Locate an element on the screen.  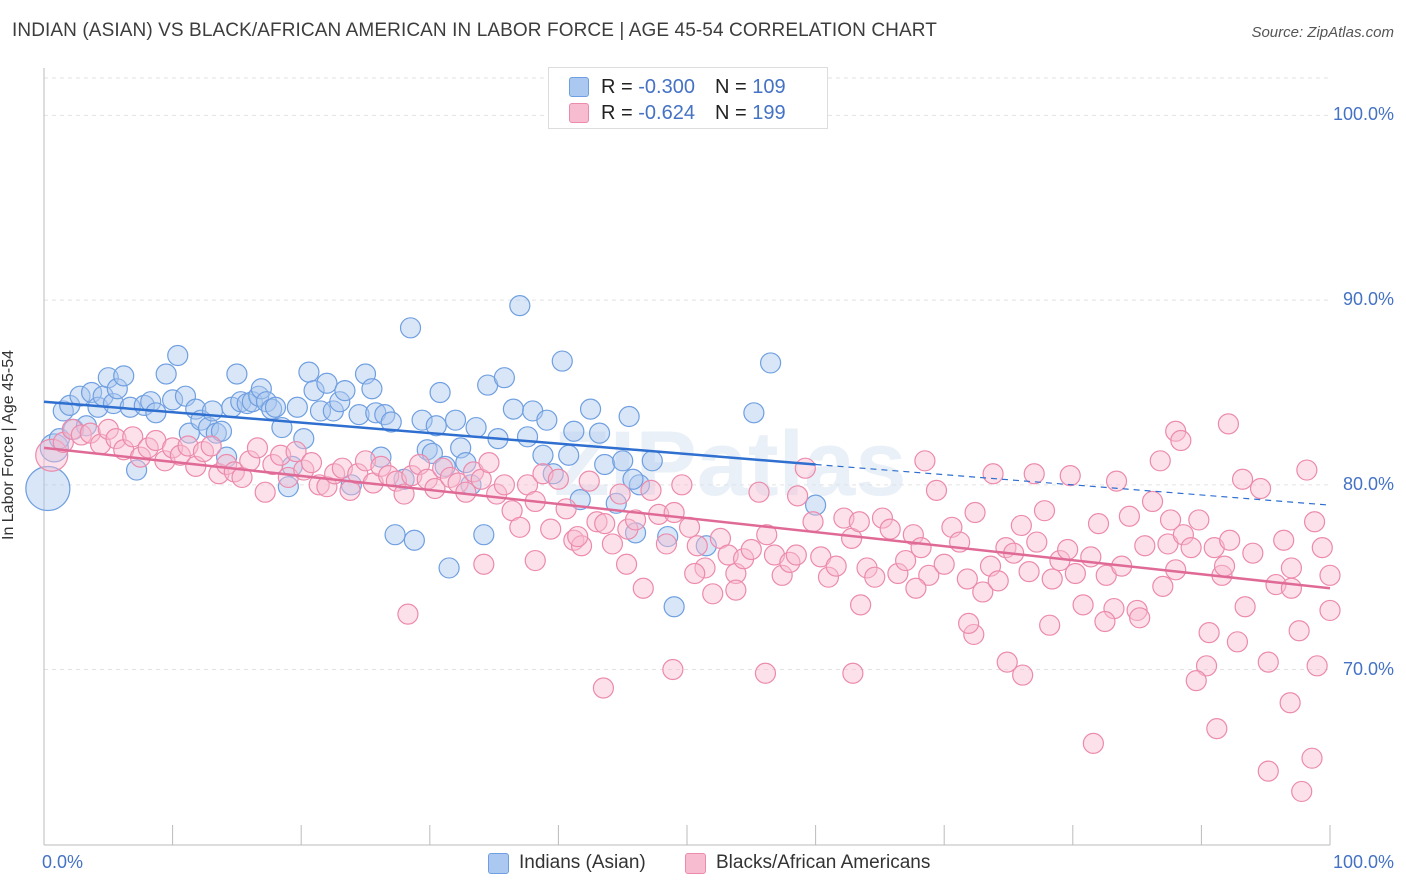
y-tick-label-70: 70.0% is located at coordinates (1368, 668).